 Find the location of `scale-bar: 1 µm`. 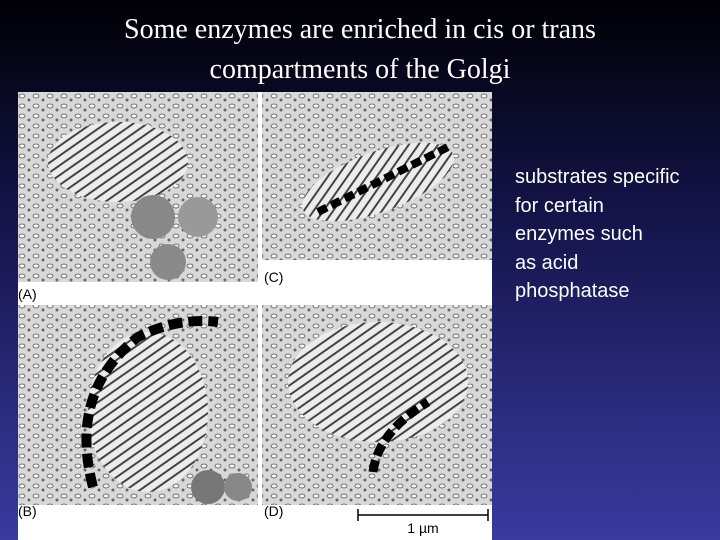

scale-bar: 1 µm is located at coordinates (423, 522).